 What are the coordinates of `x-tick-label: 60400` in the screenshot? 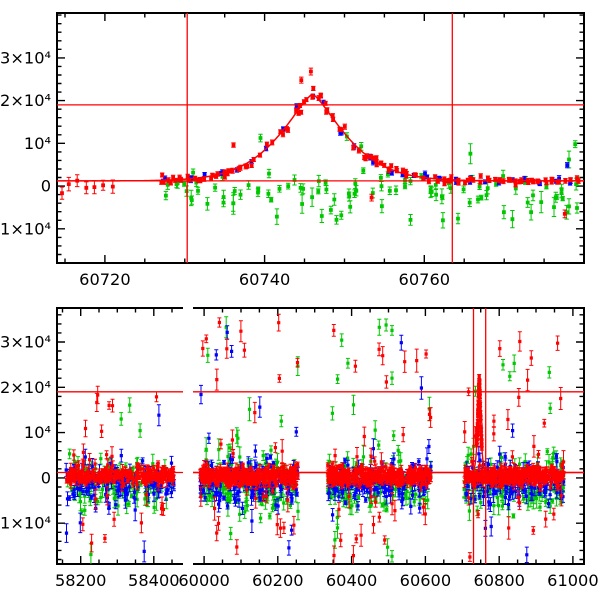 It's located at (352, 580).